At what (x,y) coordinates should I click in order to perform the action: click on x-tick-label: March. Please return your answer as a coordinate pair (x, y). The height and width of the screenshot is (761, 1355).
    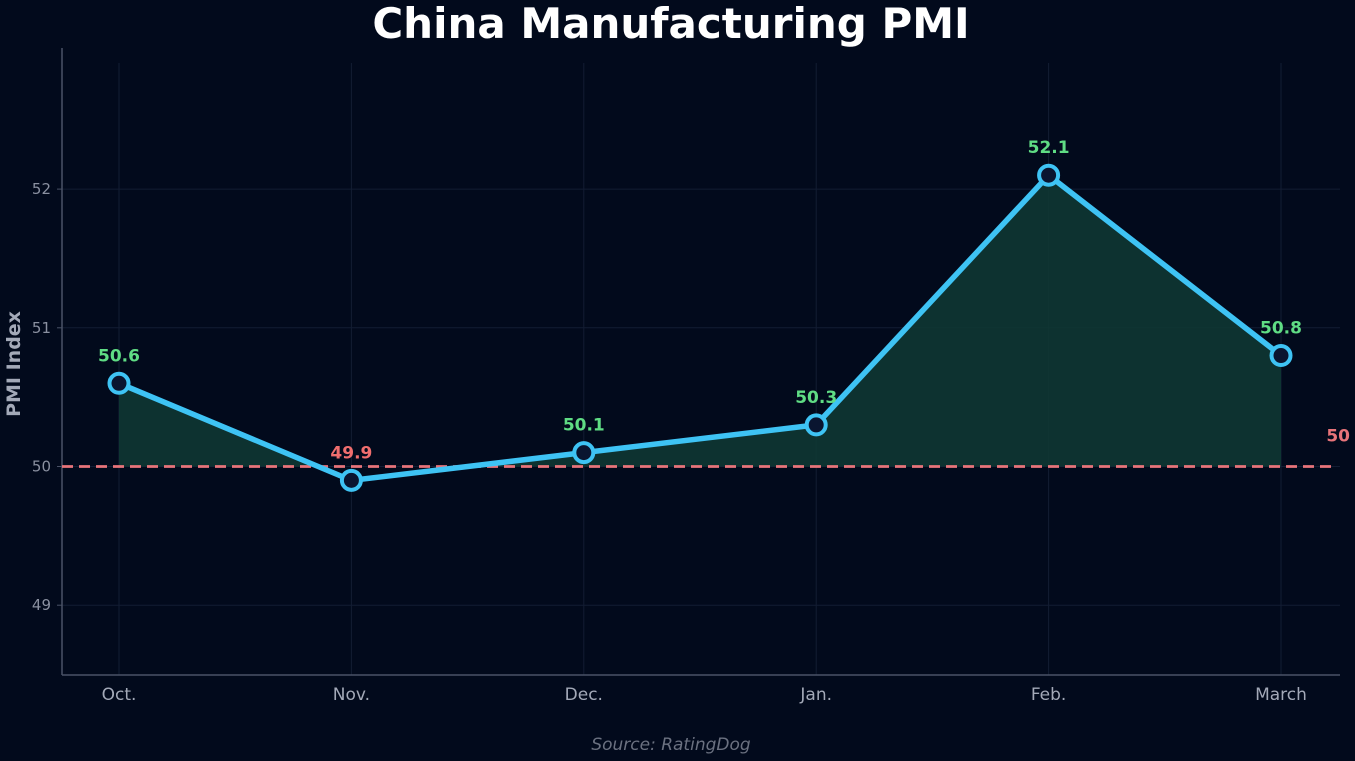
    Looking at the image, I should click on (1281, 695).